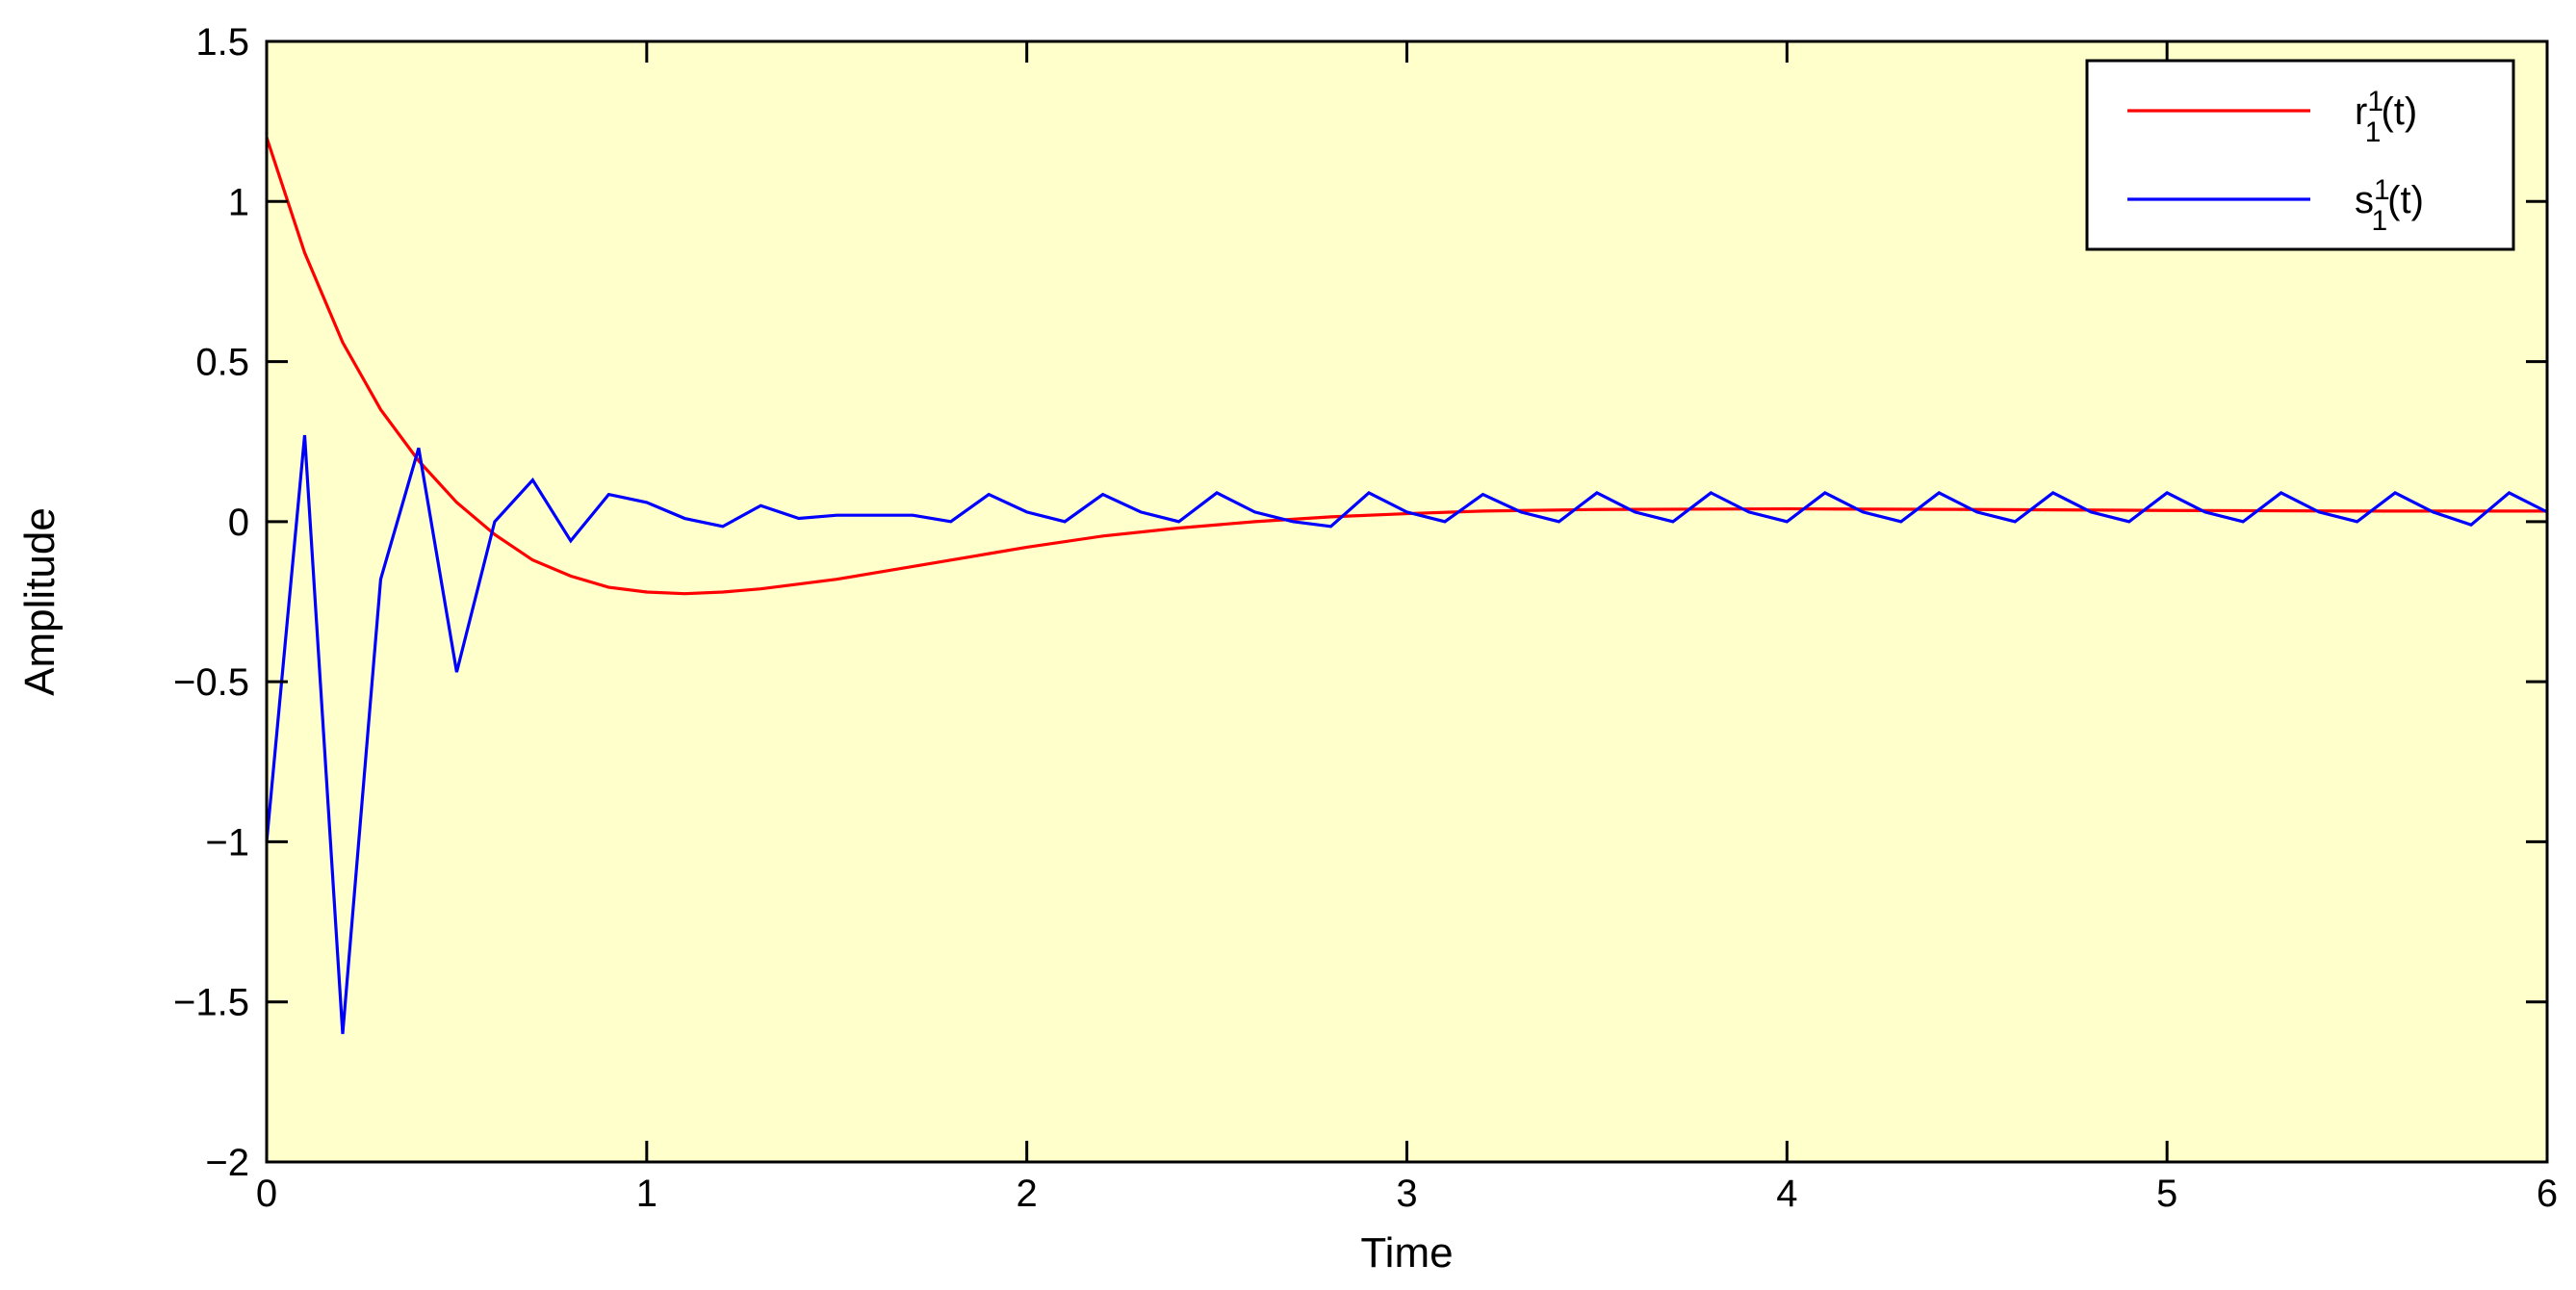 This screenshot has width=2576, height=1290. Describe the element at coordinates (1407, 1194) in the screenshot. I see `x-tick-label: 3` at that location.